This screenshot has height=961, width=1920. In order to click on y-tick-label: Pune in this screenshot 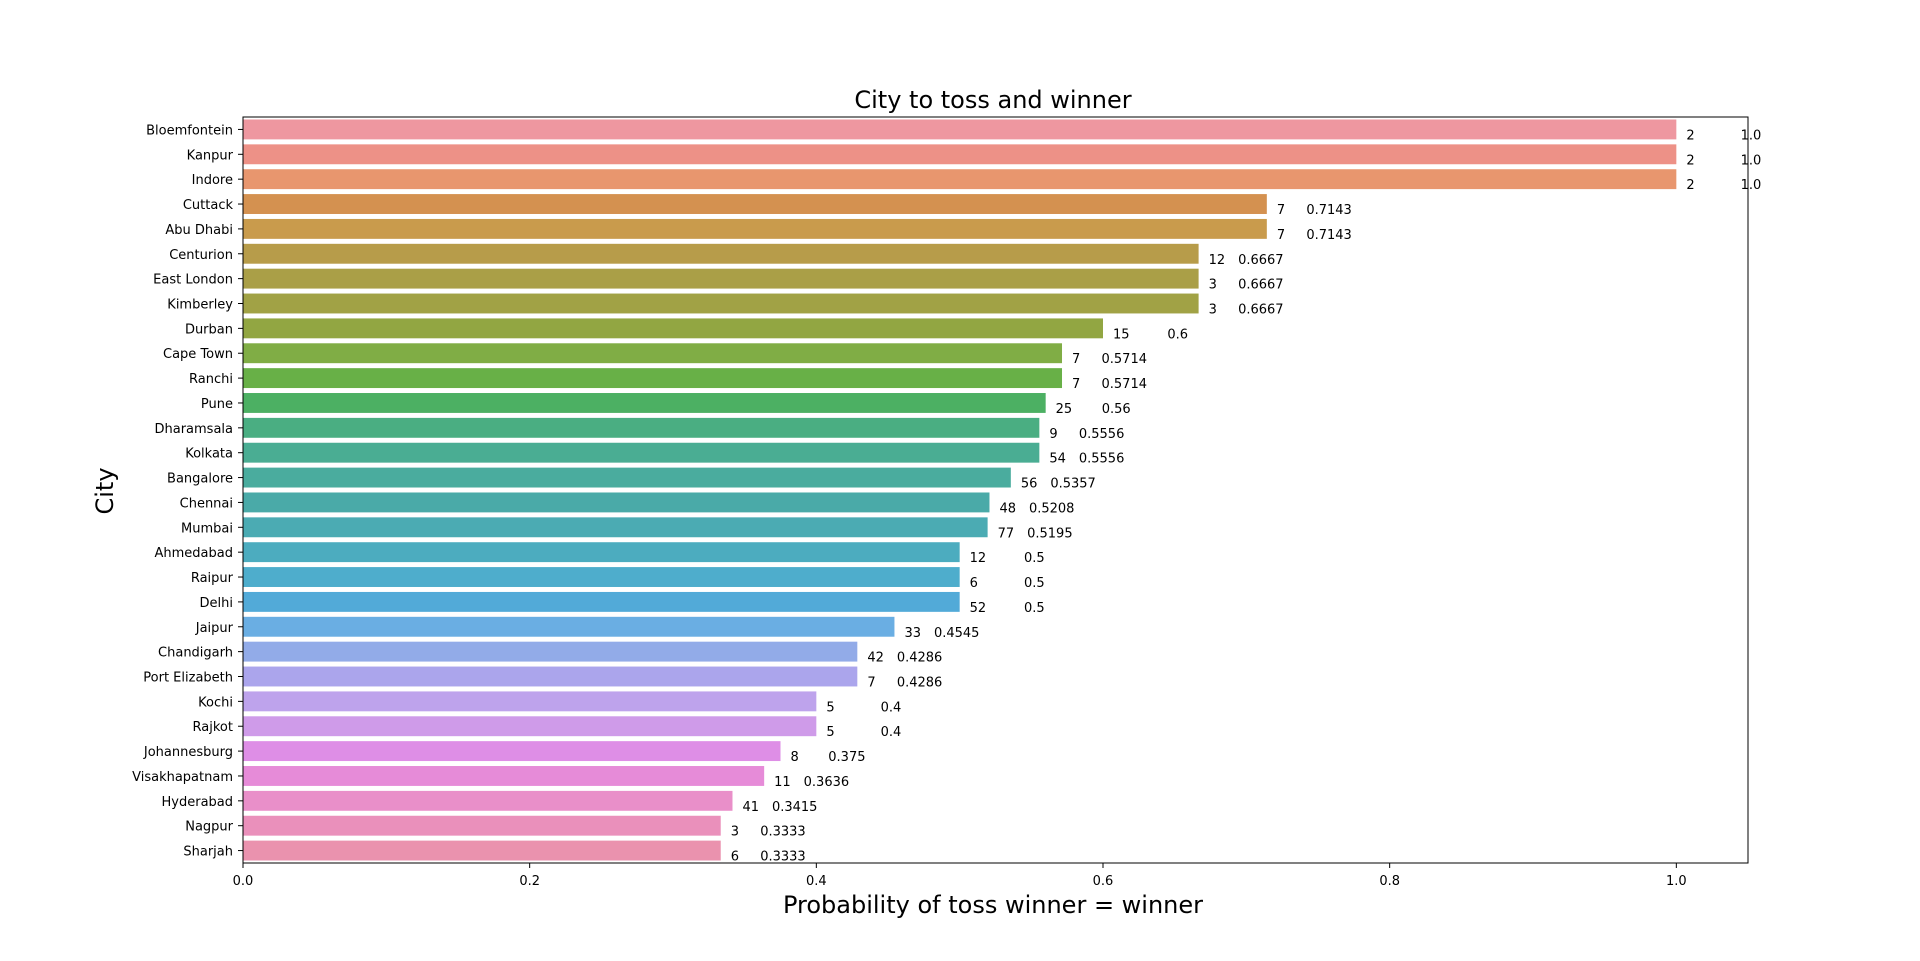, I will do `click(217, 404)`.